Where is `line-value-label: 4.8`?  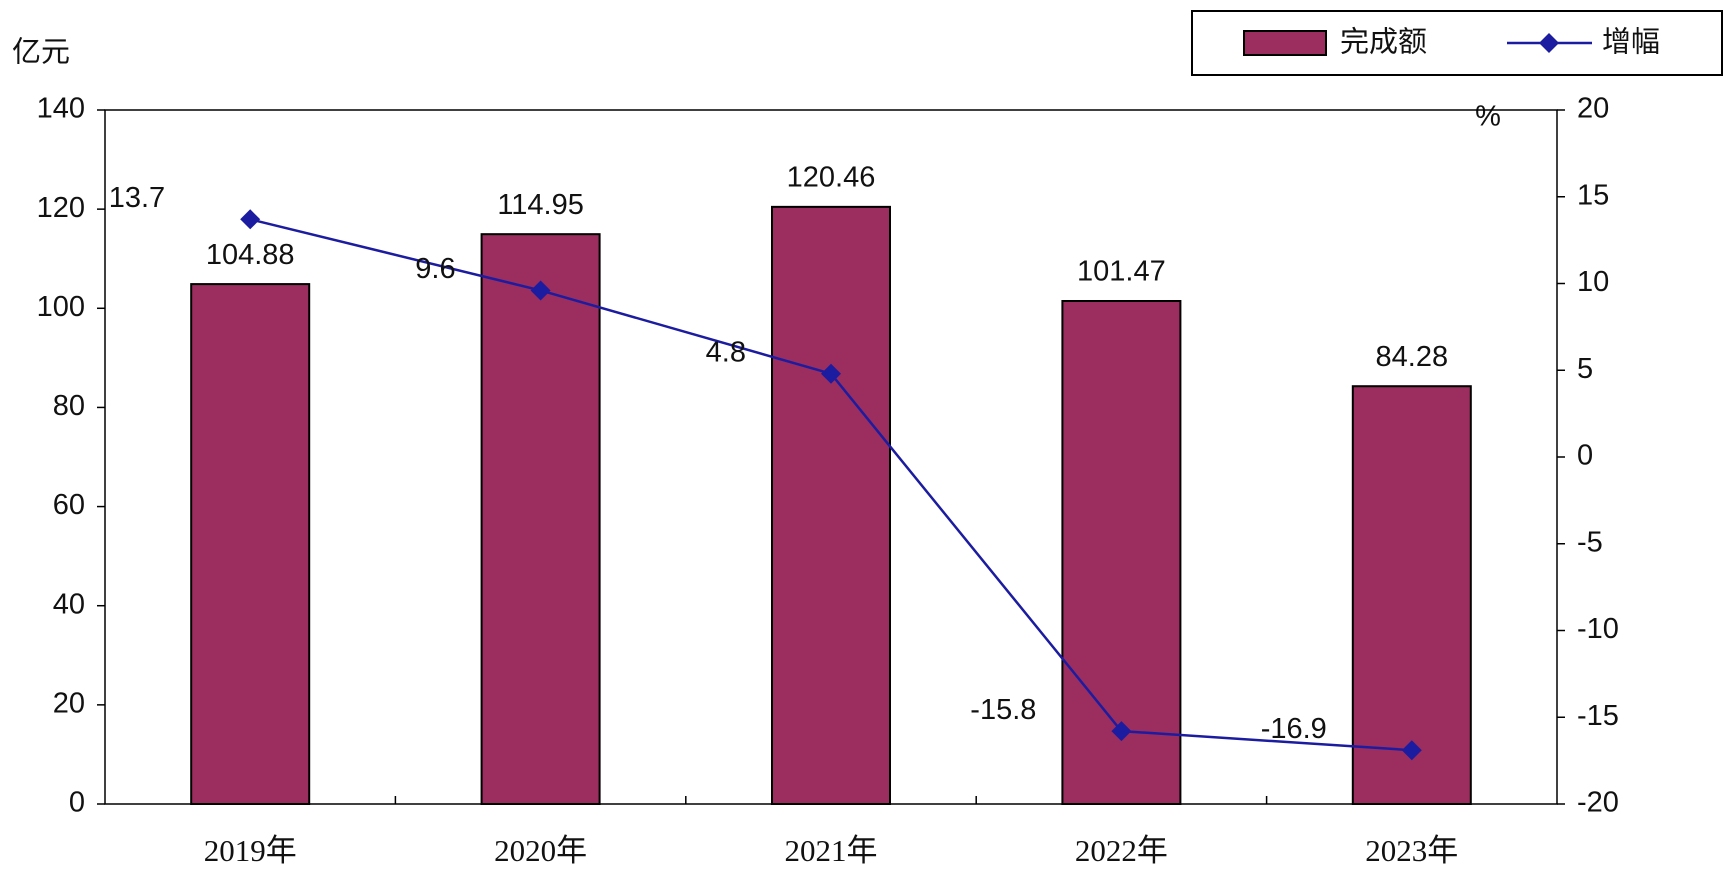 line-value-label: 4.8 is located at coordinates (726, 352).